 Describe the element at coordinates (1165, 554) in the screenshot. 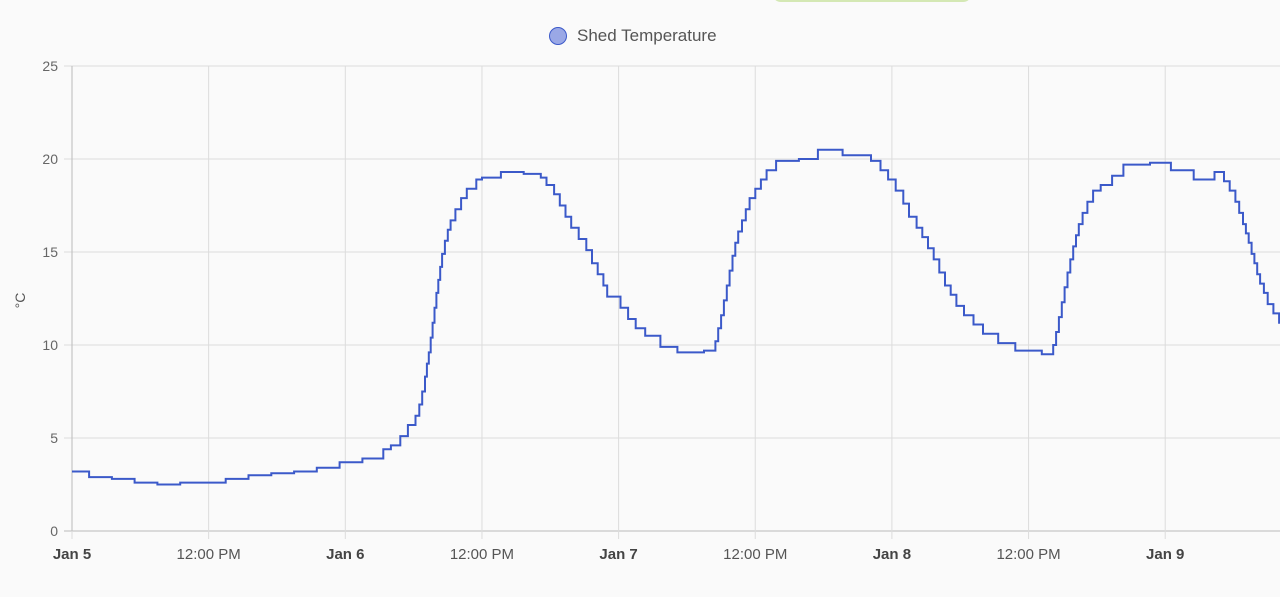

I see `x-tick-label: Jan 9` at that location.